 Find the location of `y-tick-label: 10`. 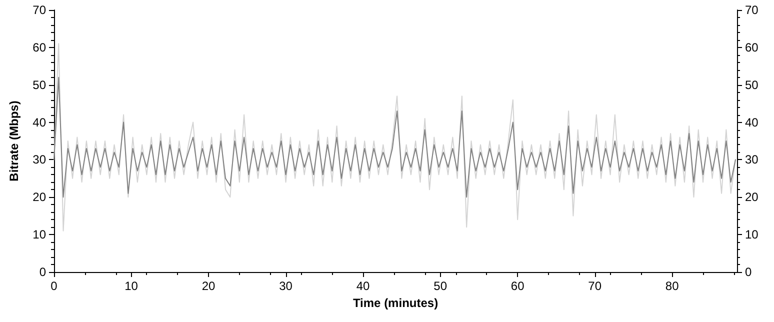

y-tick-label: 10 is located at coordinates (39, 235).